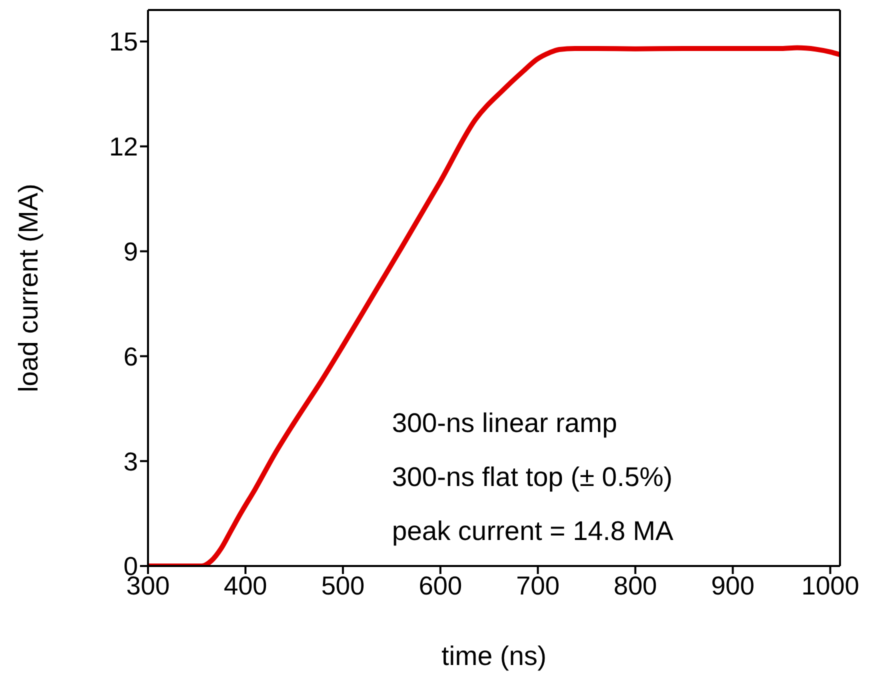 Image resolution: width=884 pixels, height=681 pixels. I want to click on x-tick-label: 600, so click(440, 585).